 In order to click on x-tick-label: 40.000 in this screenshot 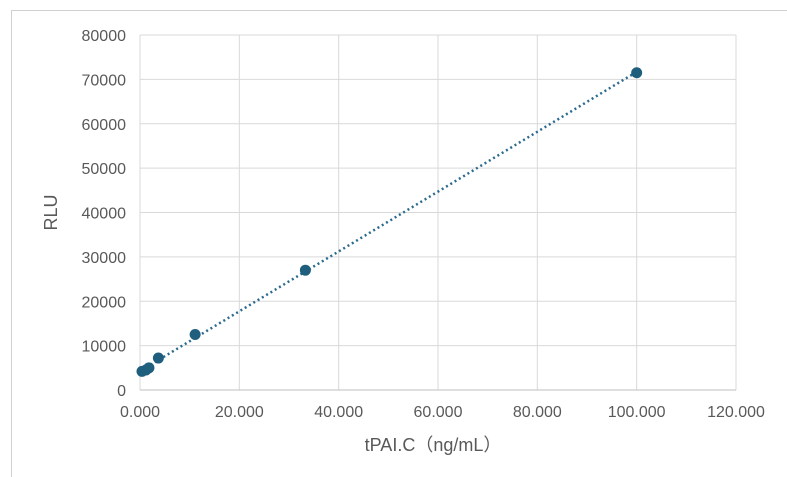, I will do `click(338, 412)`.